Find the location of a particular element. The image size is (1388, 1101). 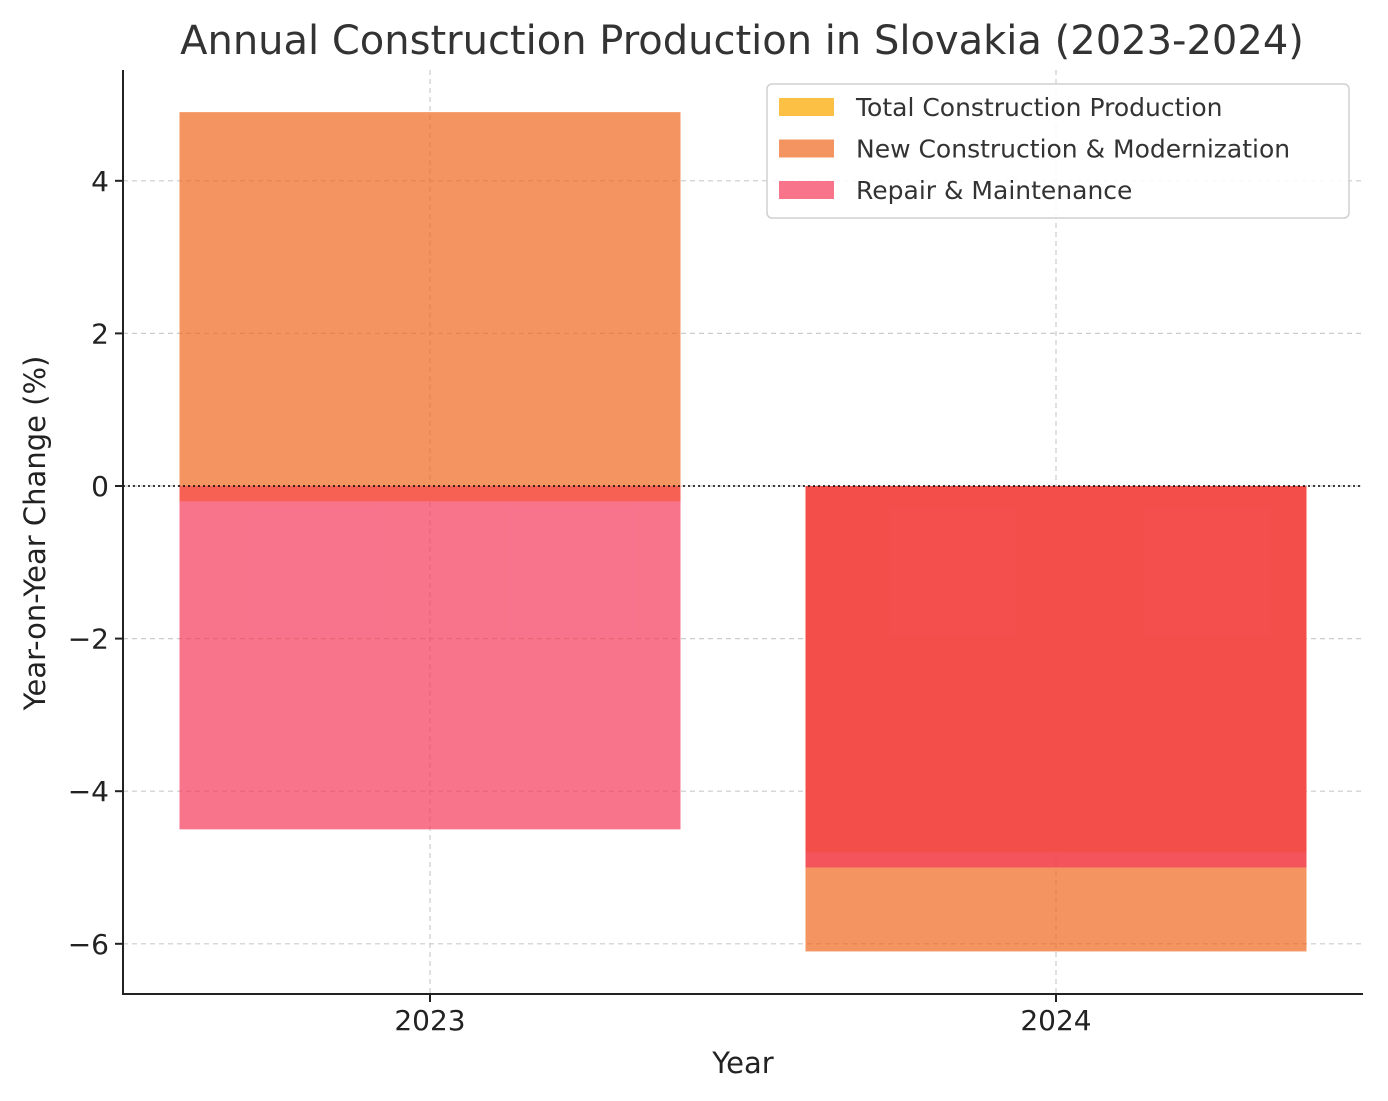

x-tick-label: 2023 is located at coordinates (429, 1020).